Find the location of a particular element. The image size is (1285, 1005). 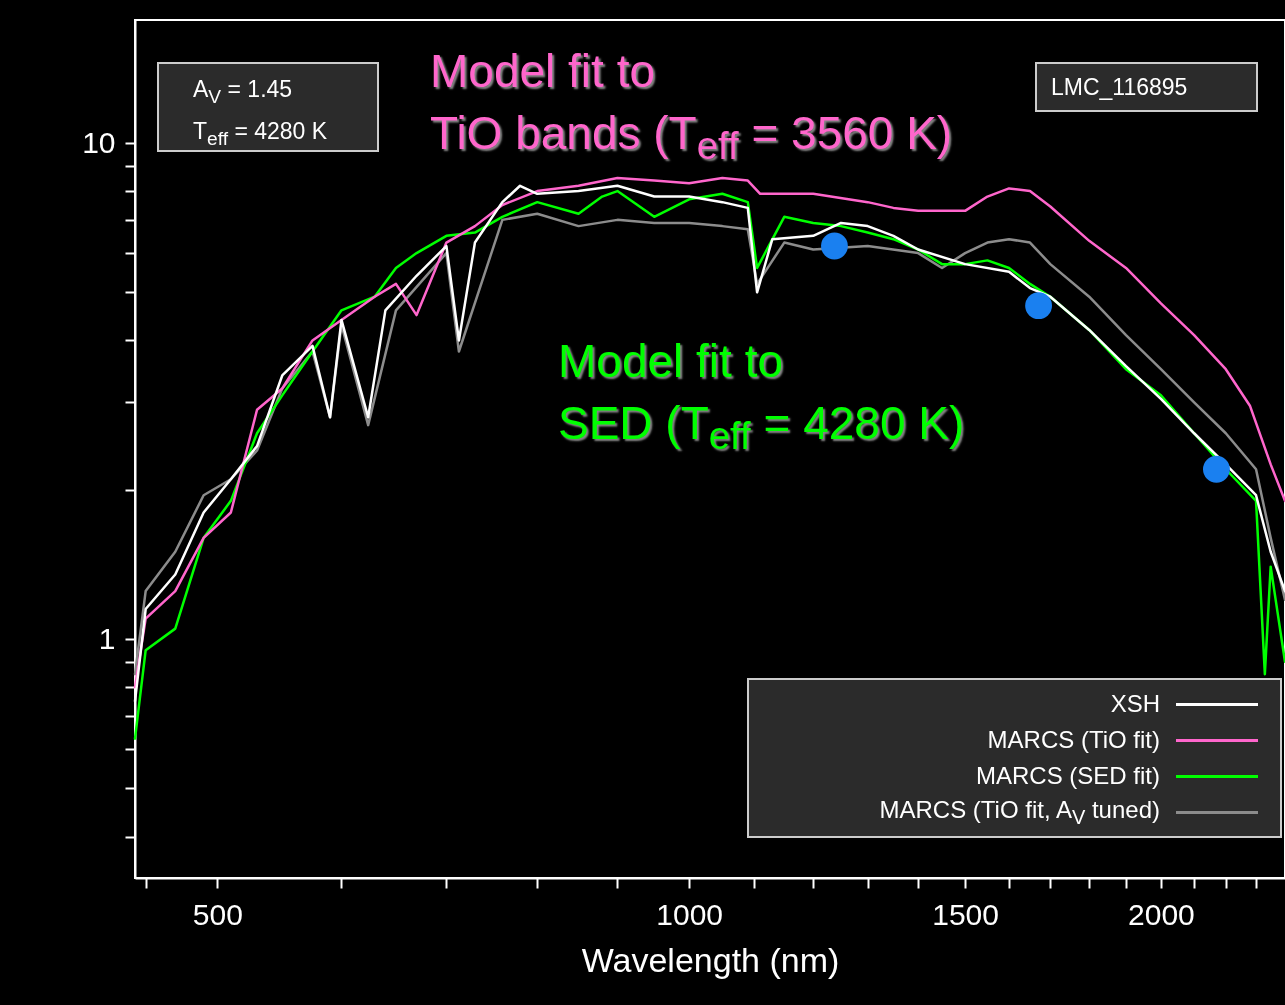

x-tick-label: 500 is located at coordinates (217, 914).